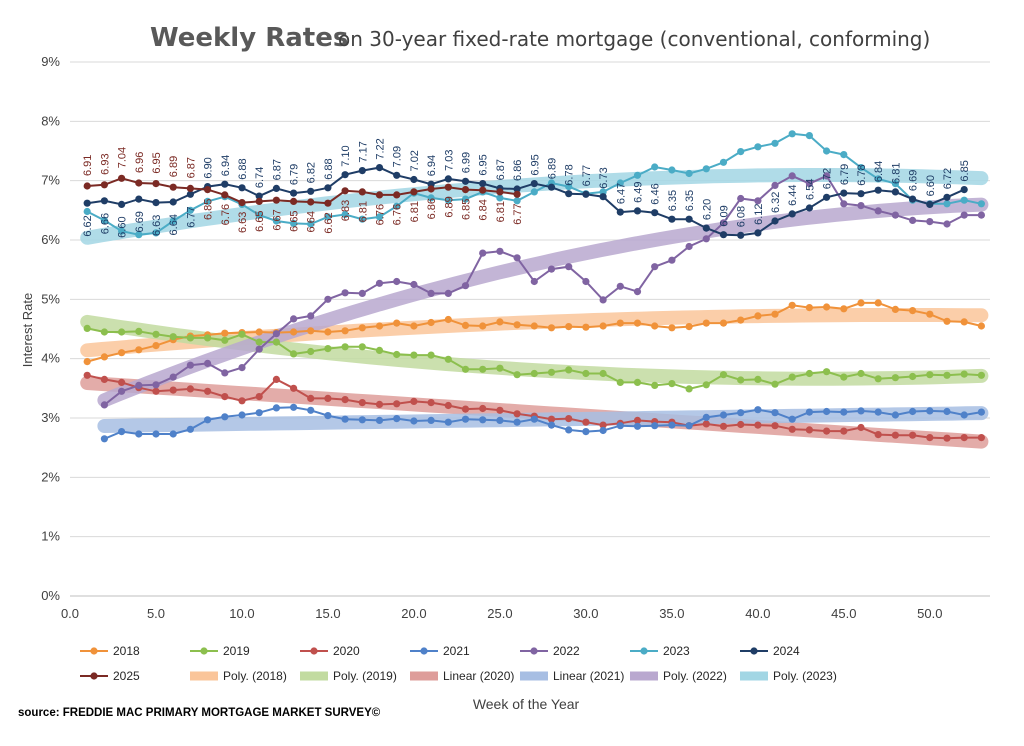 Image resolution: width=1024 pixels, height=746 pixels. I want to click on data-label: 6.65, so click(295, 220).